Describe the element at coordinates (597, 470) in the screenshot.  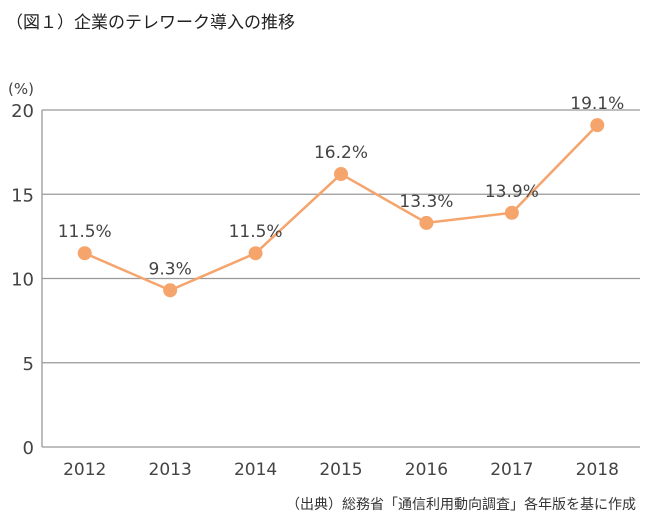
I see `x-tick-label: 2018` at that location.